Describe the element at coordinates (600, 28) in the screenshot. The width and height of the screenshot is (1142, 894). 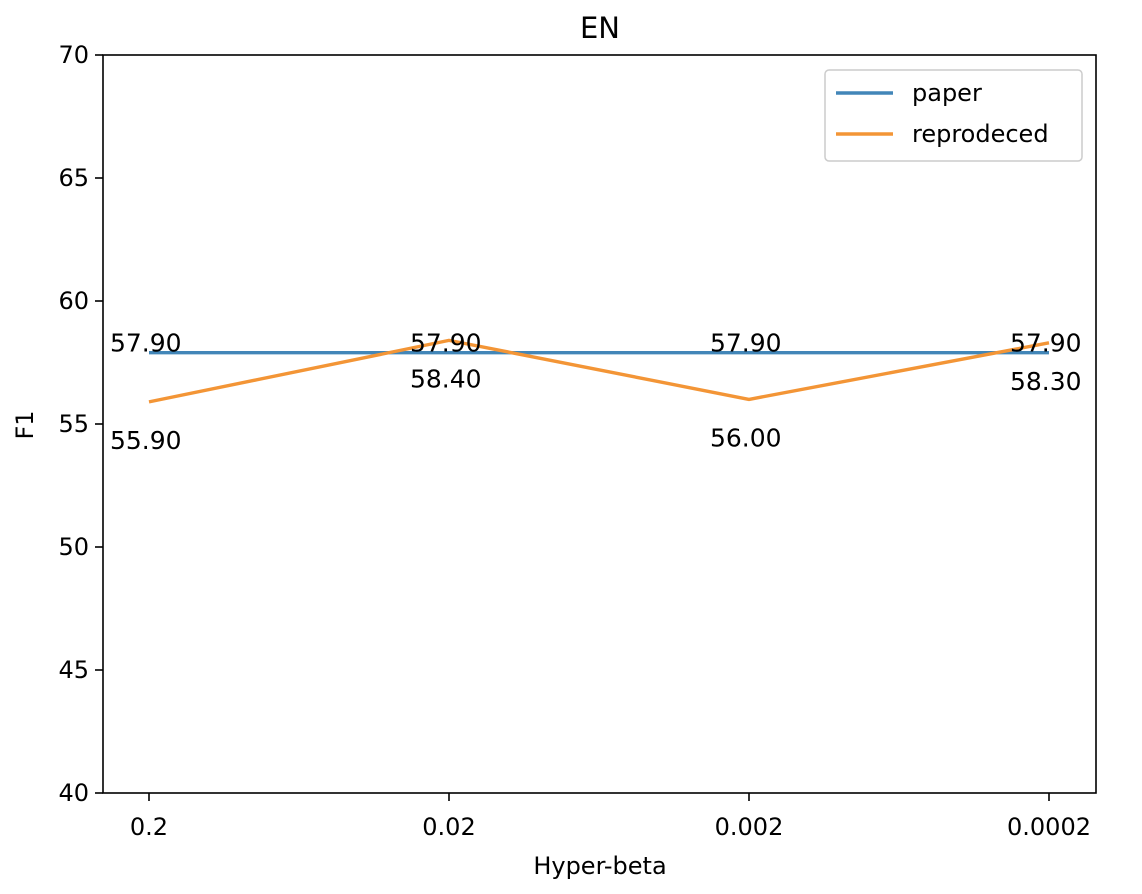
I see `chart-title: EN` at that location.